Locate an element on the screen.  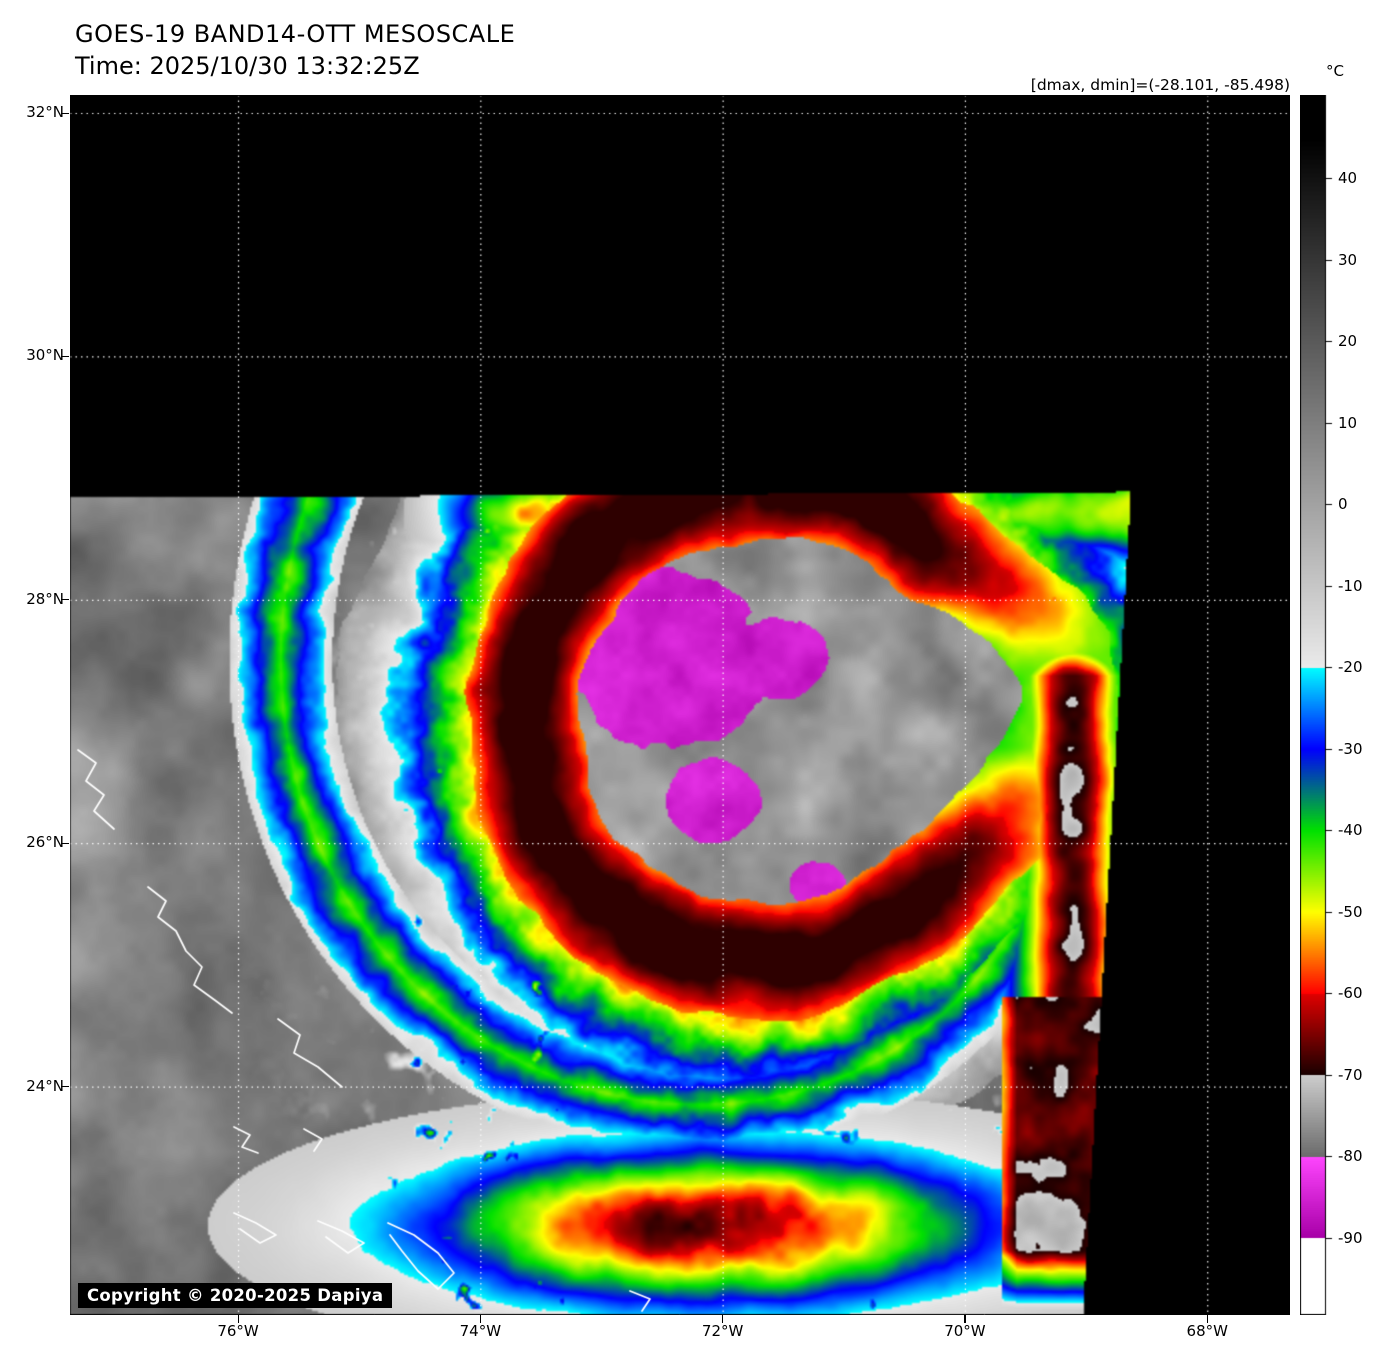
lat-axis-label: 28°N is located at coordinates (45, 598).